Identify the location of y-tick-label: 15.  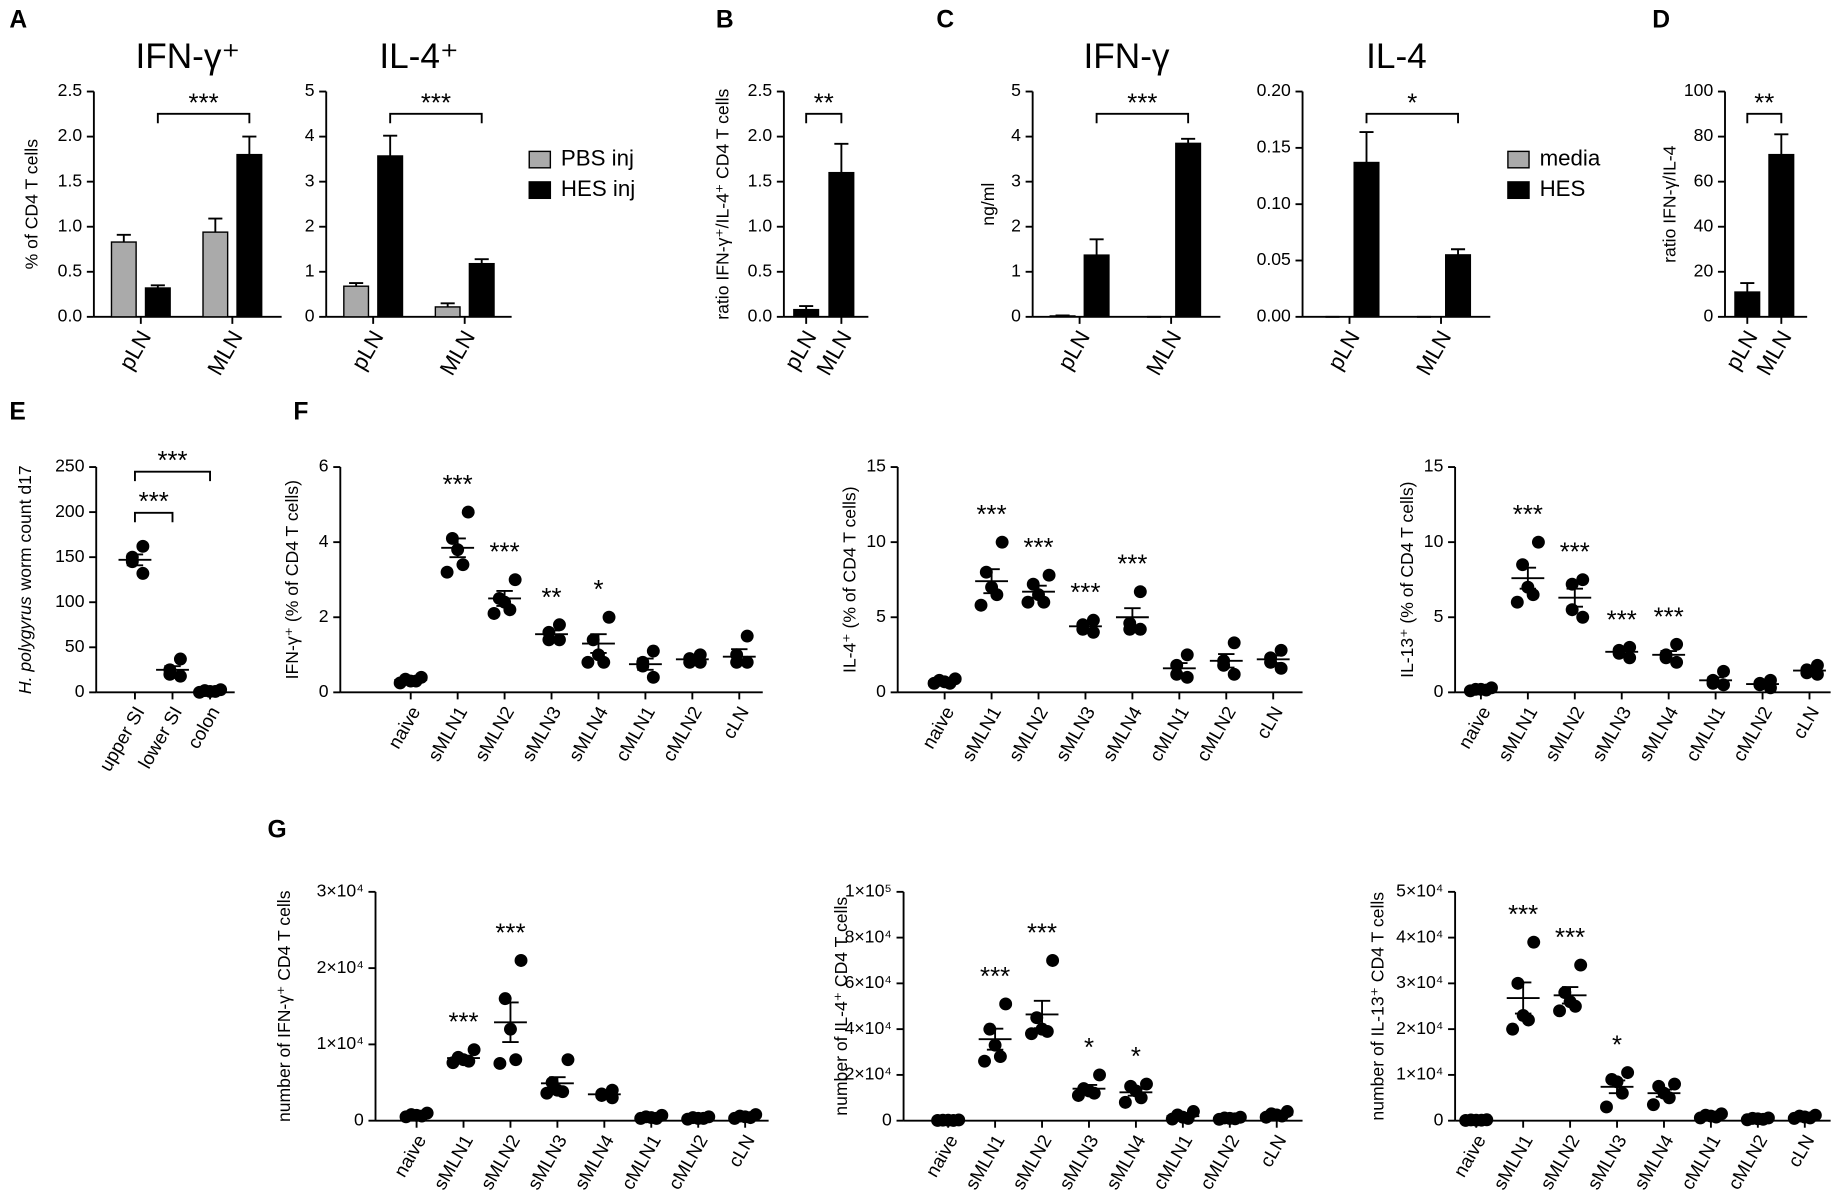
(876, 466).